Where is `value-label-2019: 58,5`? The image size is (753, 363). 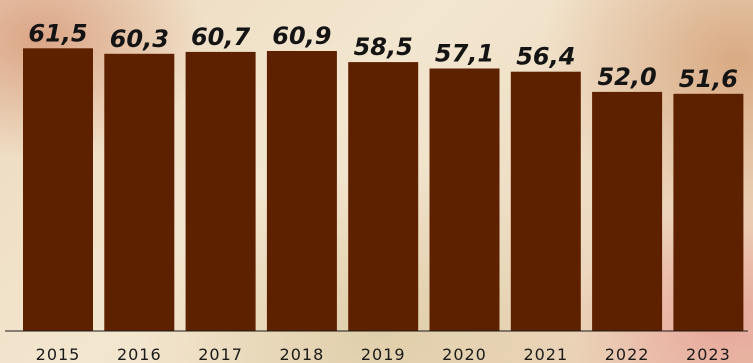
value-label-2019: 58,5 is located at coordinates (383, 47).